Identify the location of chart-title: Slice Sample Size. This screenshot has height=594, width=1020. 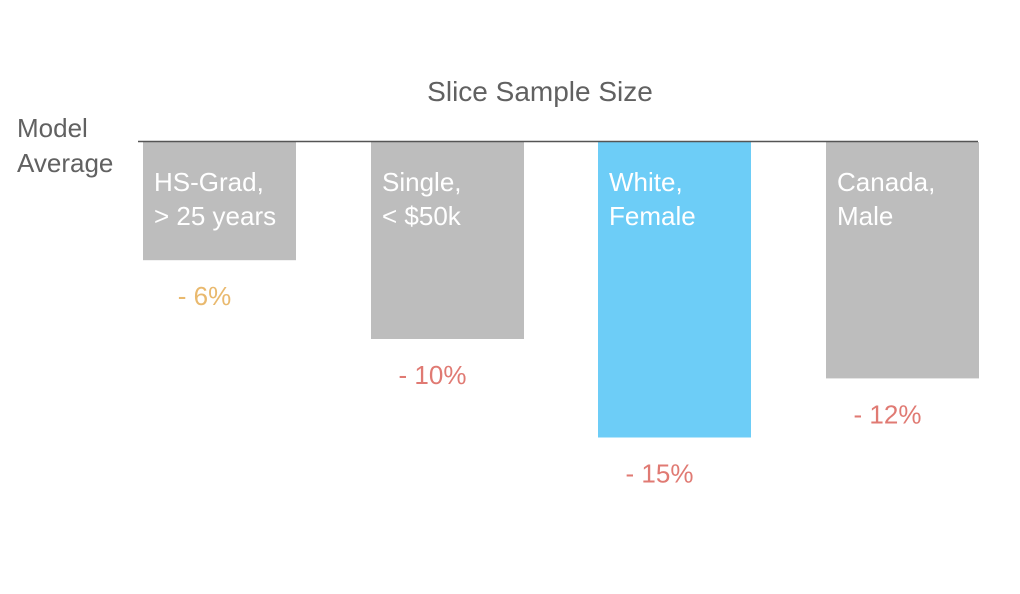
(540, 91).